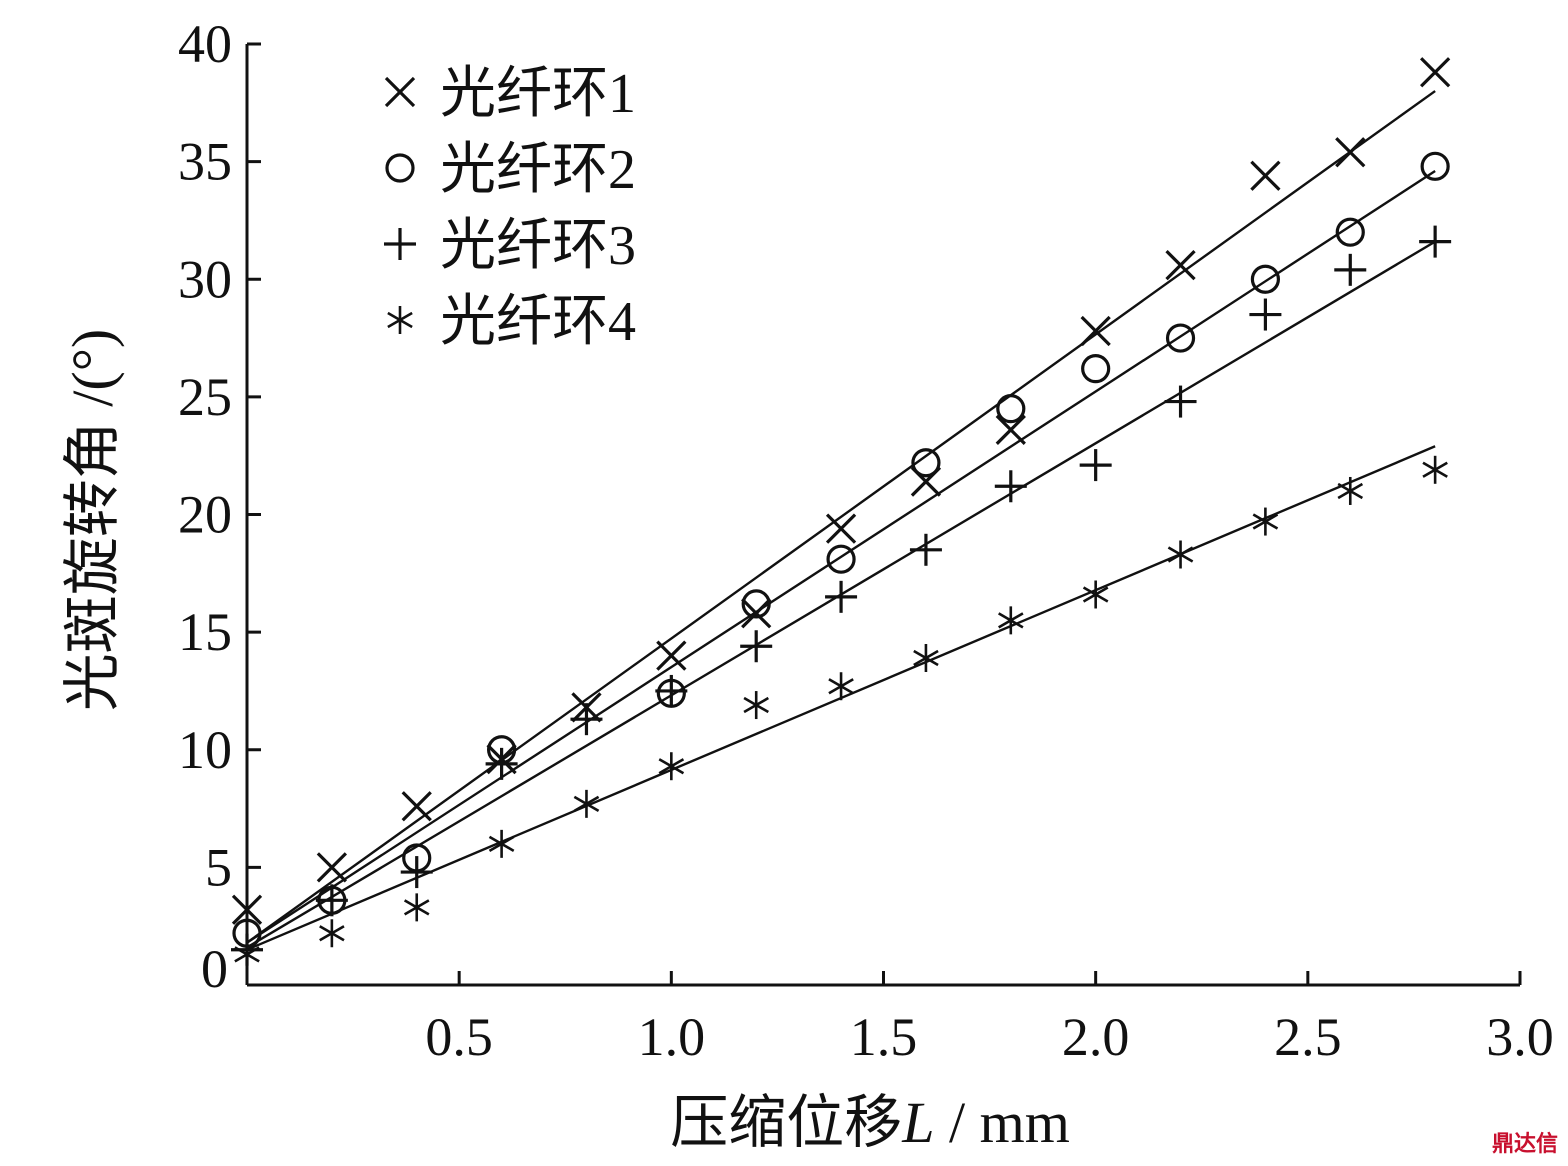 The image size is (1568, 1166). What do you see at coordinates (917, 1122) in the screenshot?
I see `x-axis-title-variable: L` at bounding box center [917, 1122].